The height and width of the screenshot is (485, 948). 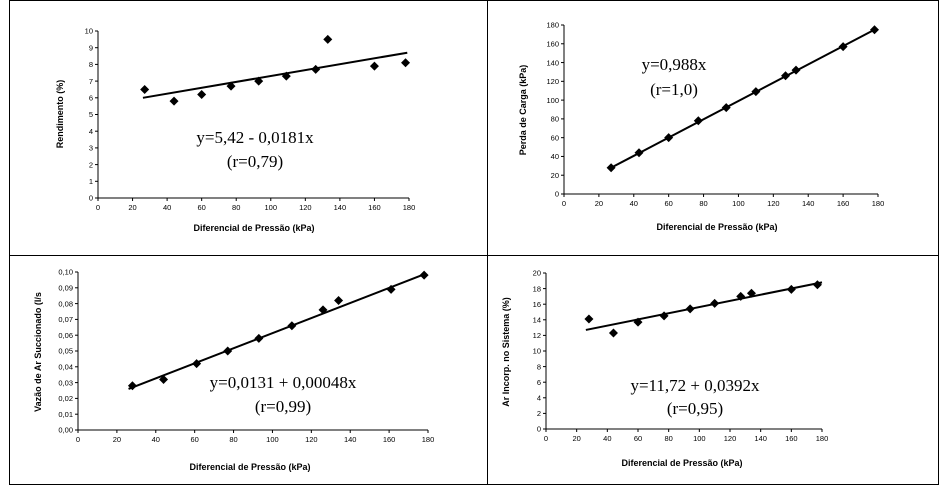 I want to click on y-axis-label: Vazão de Ar Succionado (l/s, so click(x=38, y=352).